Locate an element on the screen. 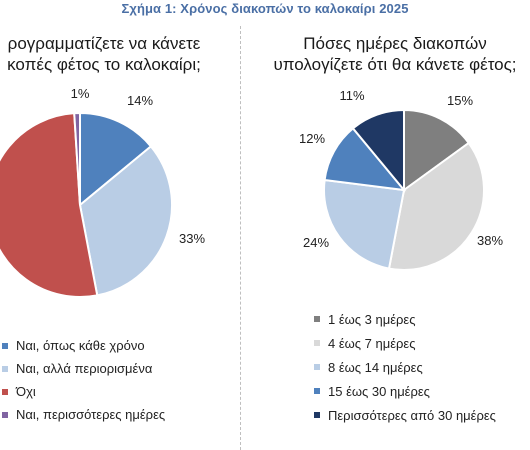  chart-1-data-label-4: 1% is located at coordinates (80, 93).